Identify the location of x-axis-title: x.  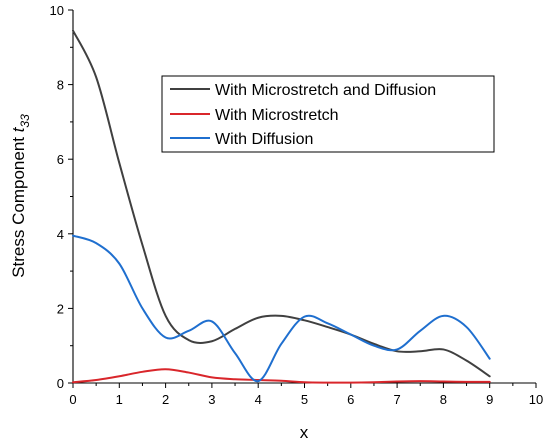
(304, 432).